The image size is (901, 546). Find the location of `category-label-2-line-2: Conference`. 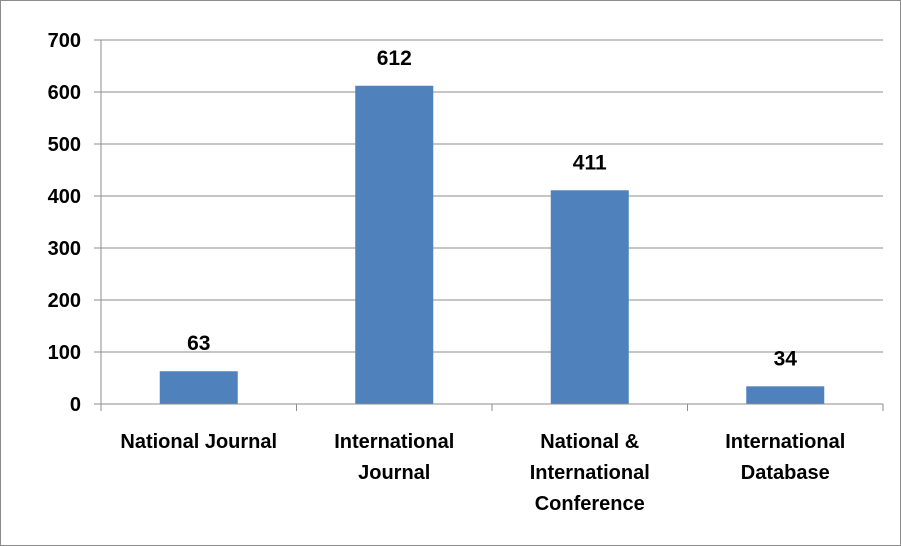

category-label-2-line-2: Conference is located at coordinates (590, 504).